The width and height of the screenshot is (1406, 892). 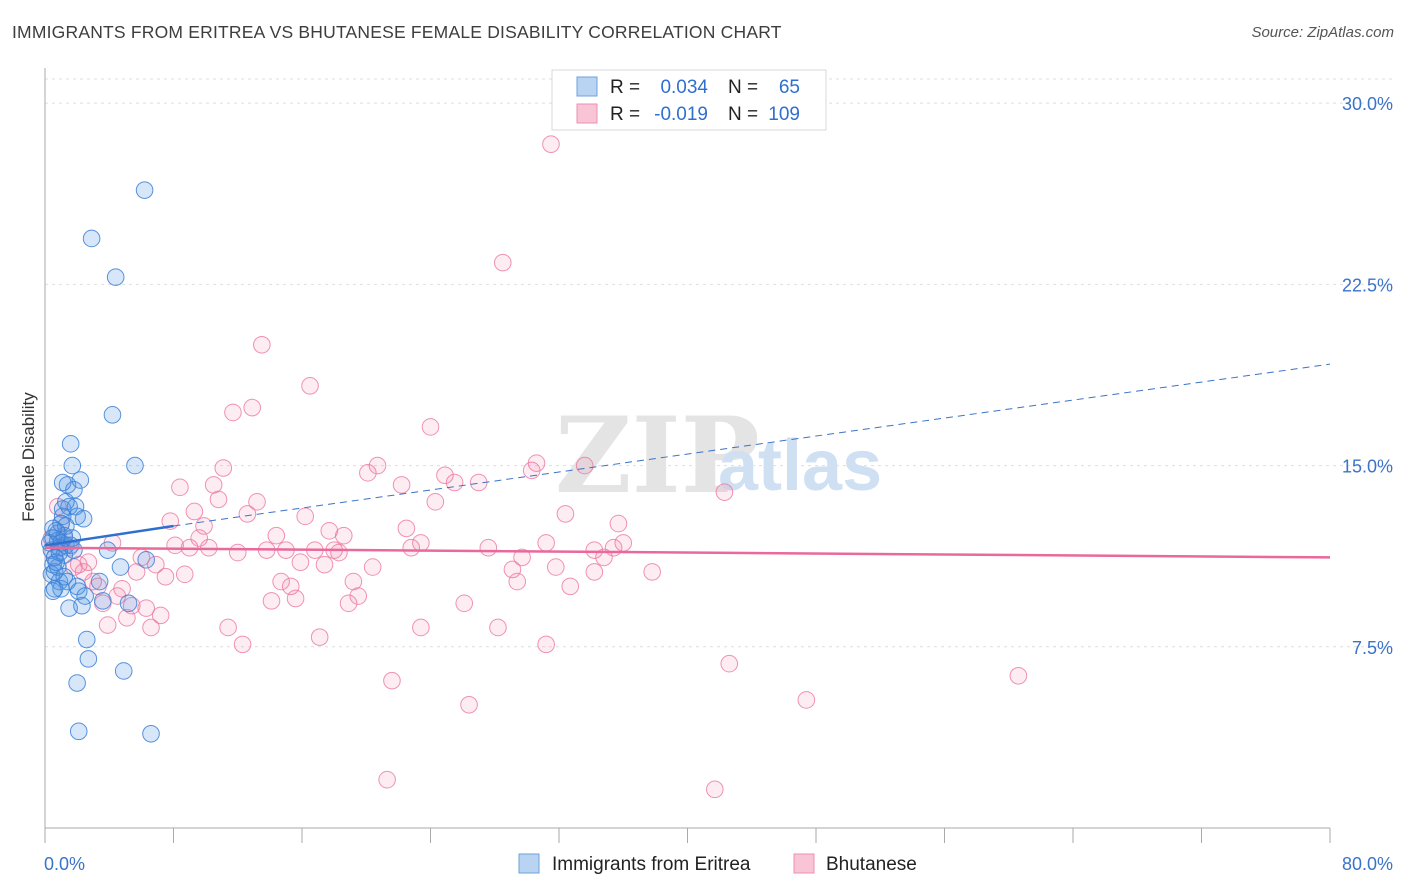 I want to click on legend-box, so click(x=689, y=100).